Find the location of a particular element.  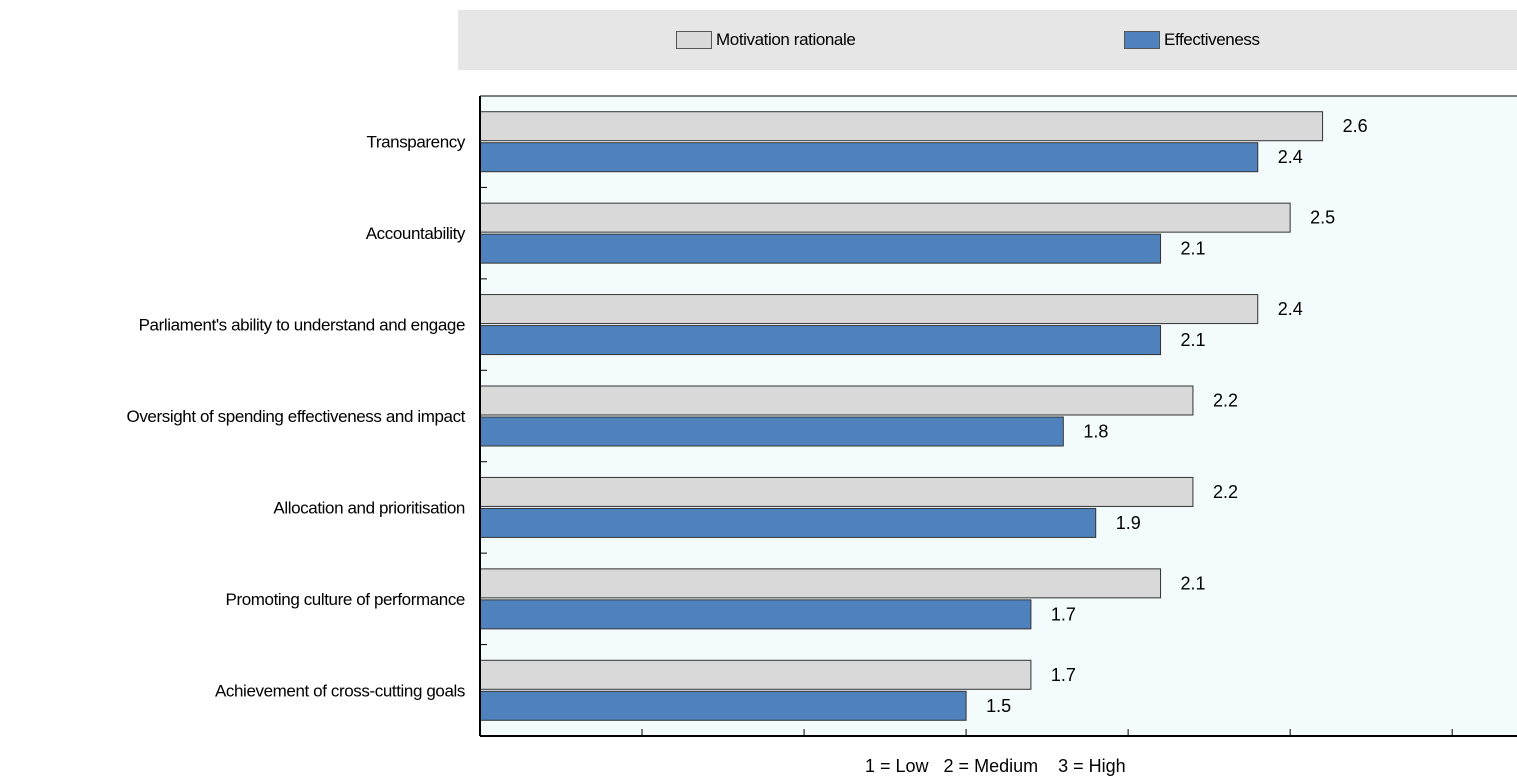

data-label: 1.8 is located at coordinates (1095, 432).